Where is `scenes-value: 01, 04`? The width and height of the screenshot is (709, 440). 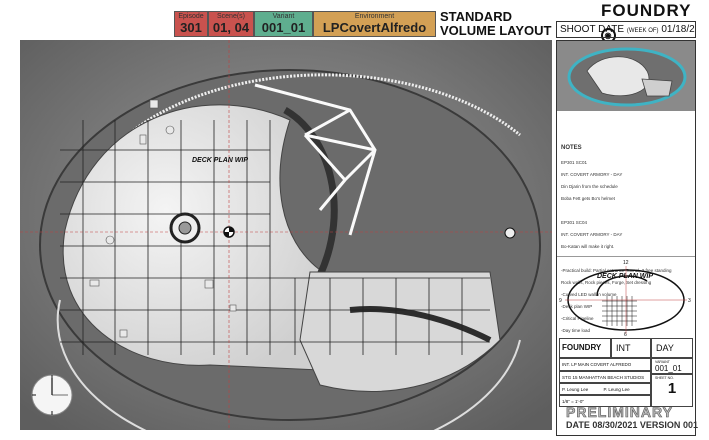 scenes-value: 01, 04 is located at coordinates (231, 27).